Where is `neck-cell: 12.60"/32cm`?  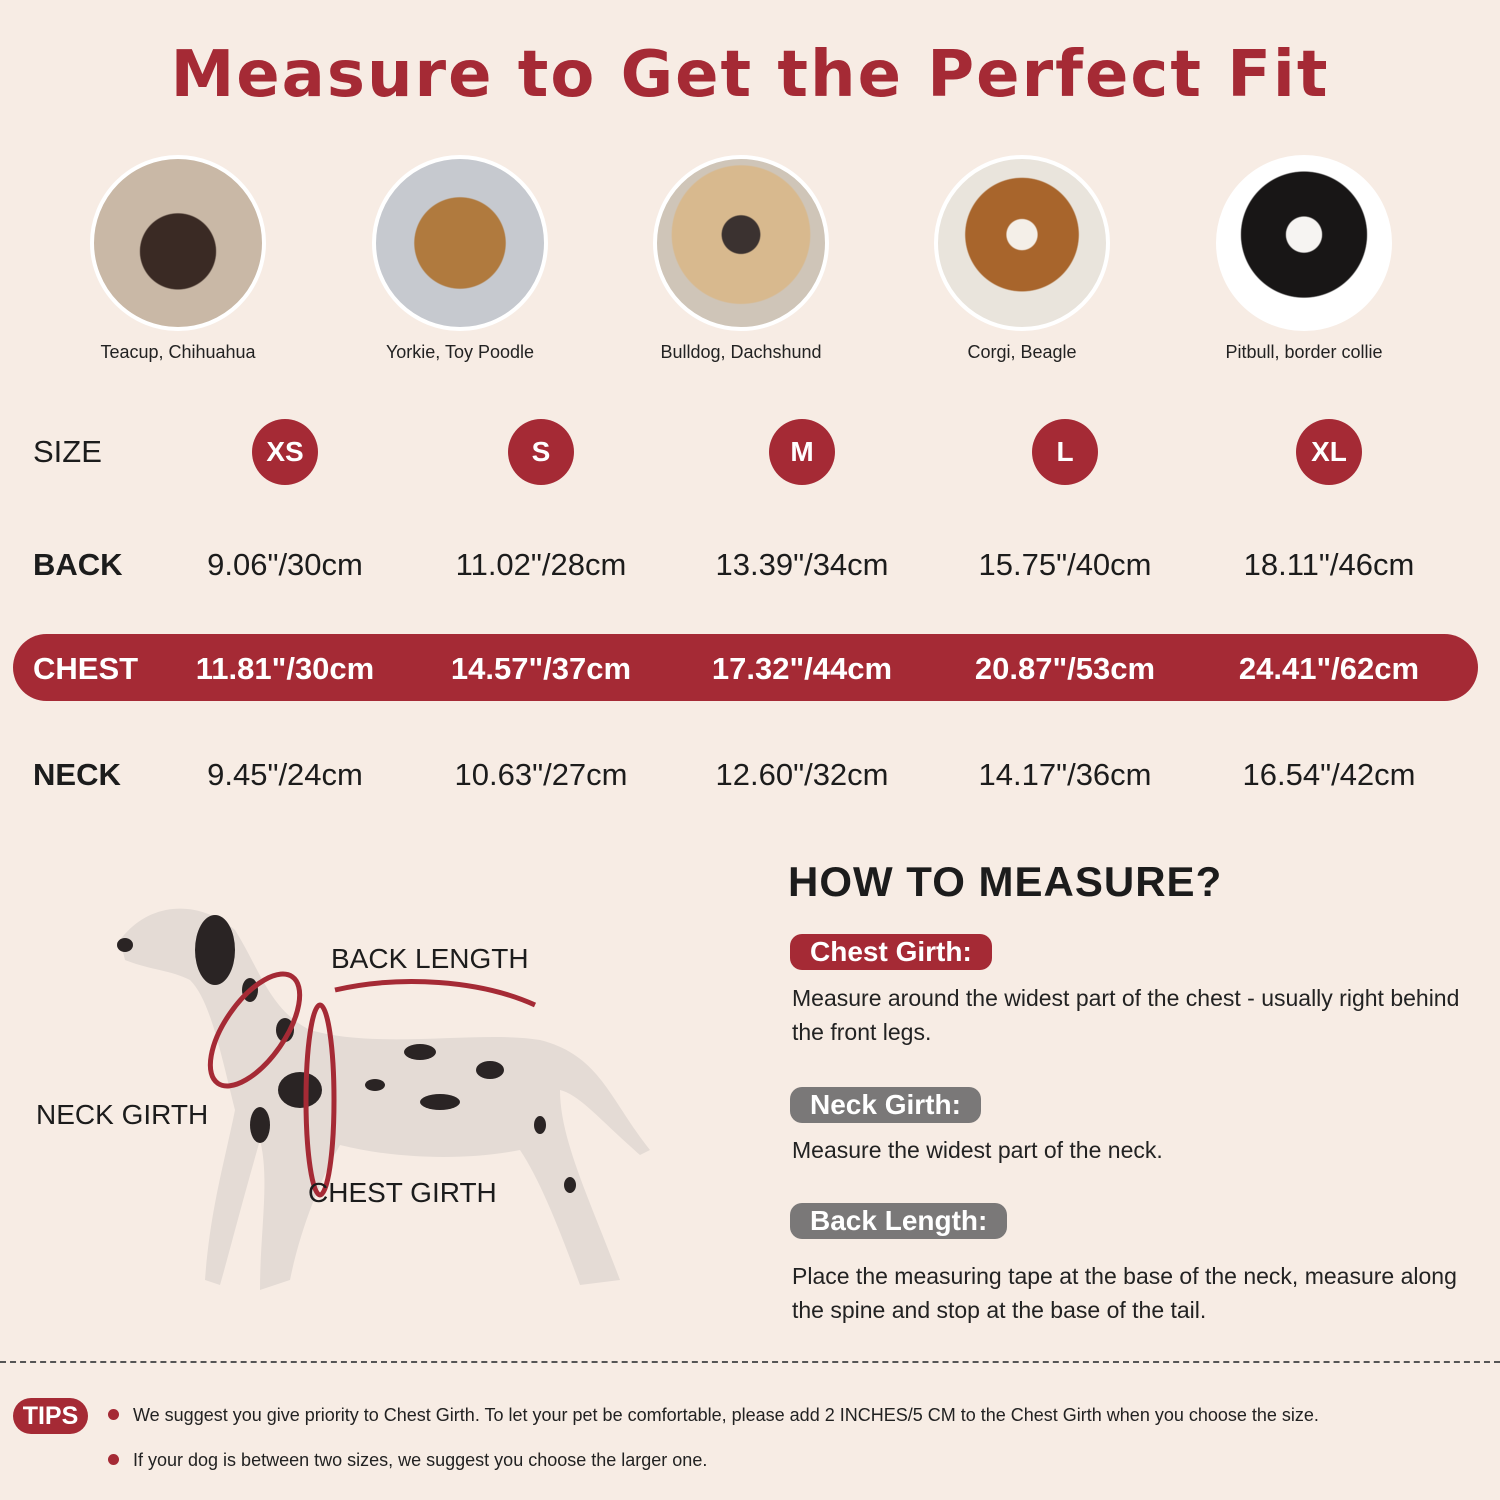
neck-cell: 12.60"/32cm is located at coordinates (802, 774).